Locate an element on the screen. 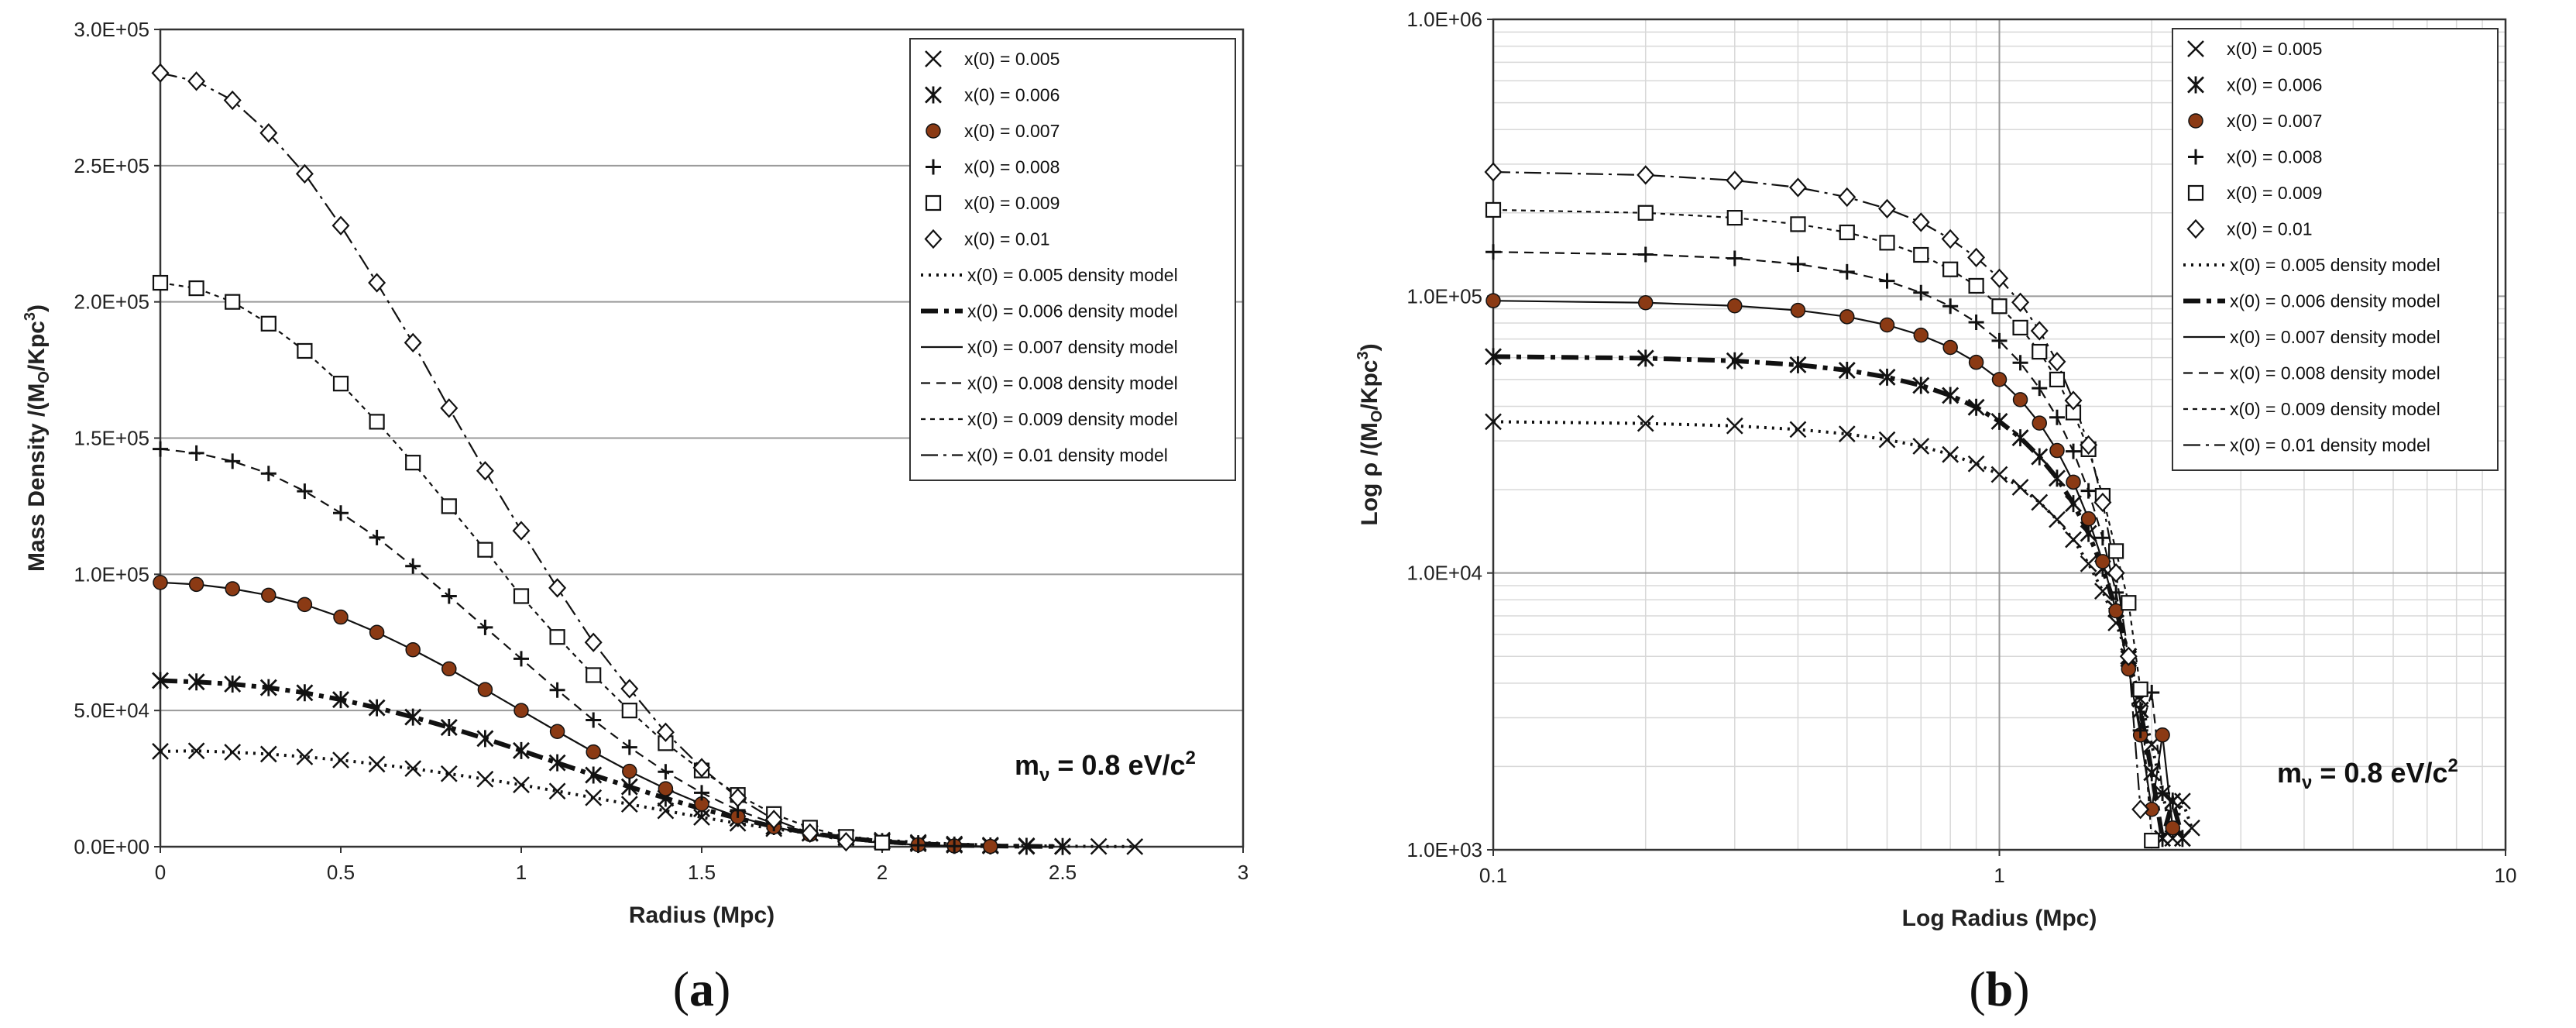 The height and width of the screenshot is (1028, 2576). legend-label: x(0) = 0.006 is located at coordinates (2274, 85).